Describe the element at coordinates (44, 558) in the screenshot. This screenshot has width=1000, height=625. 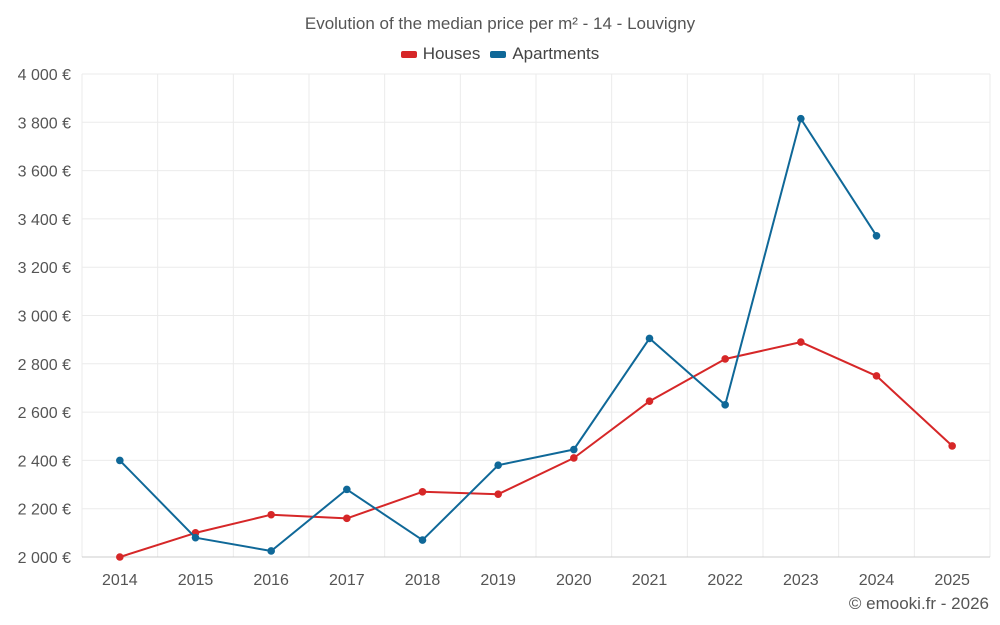
I see `y-tick-label: 2 000 €` at that location.